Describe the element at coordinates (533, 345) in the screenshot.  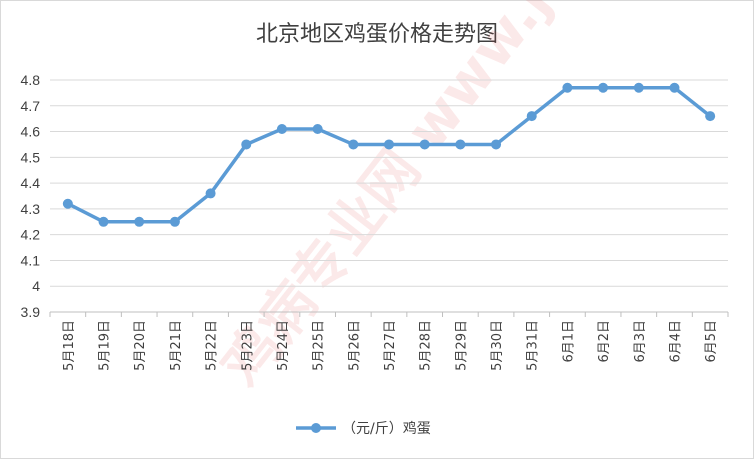
I see `x-tick-label: 5月31日` at that location.